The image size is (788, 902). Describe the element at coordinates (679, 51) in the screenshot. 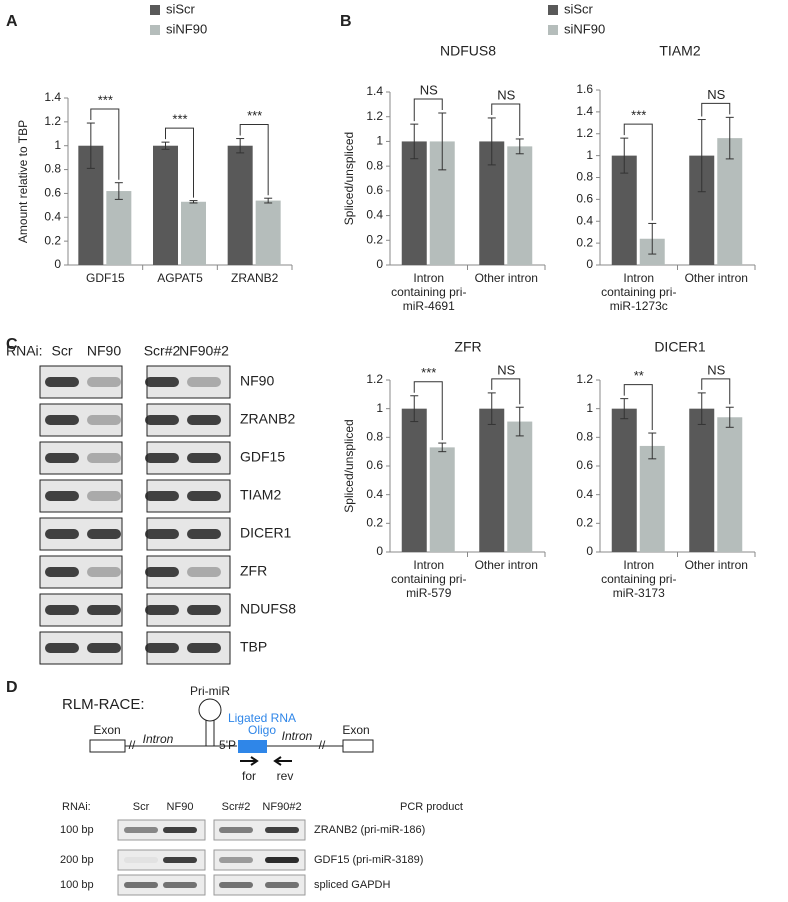

I see `chart-title: TIAM2` at that location.